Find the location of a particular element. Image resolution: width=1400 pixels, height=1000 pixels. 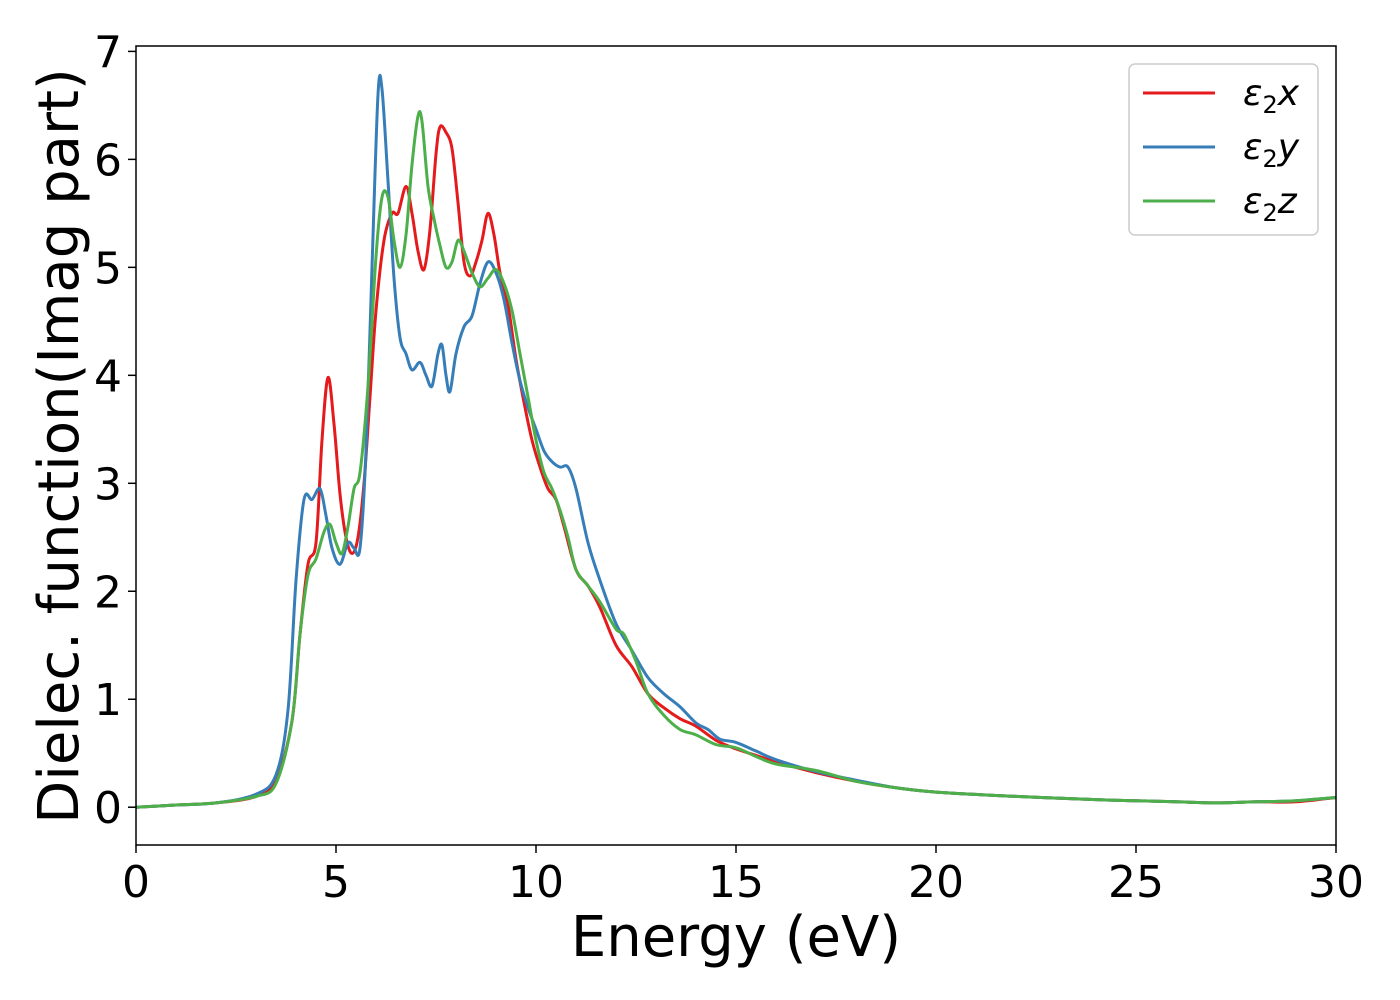

legend-label: ε2x is located at coordinates (1271, 96).